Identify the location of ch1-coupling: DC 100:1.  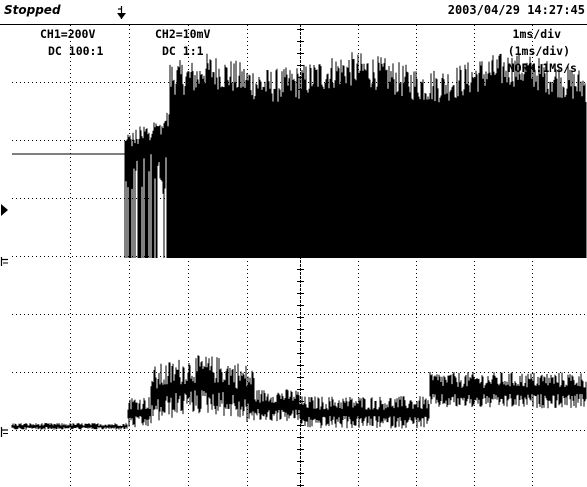
(76, 51).